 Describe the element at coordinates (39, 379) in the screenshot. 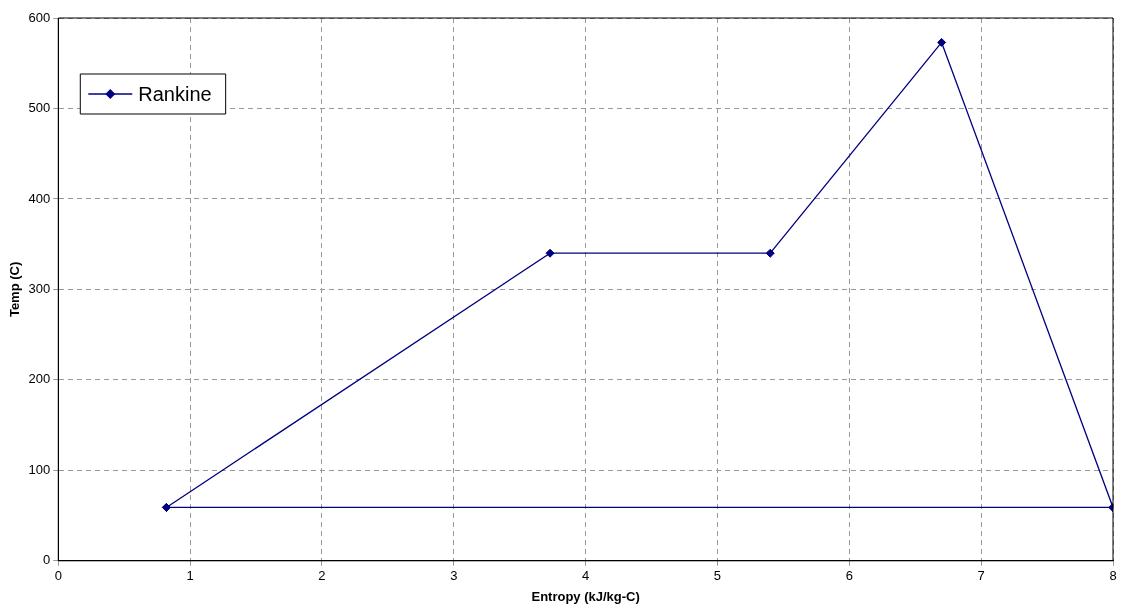

I see `y-tick-label: 200` at that location.